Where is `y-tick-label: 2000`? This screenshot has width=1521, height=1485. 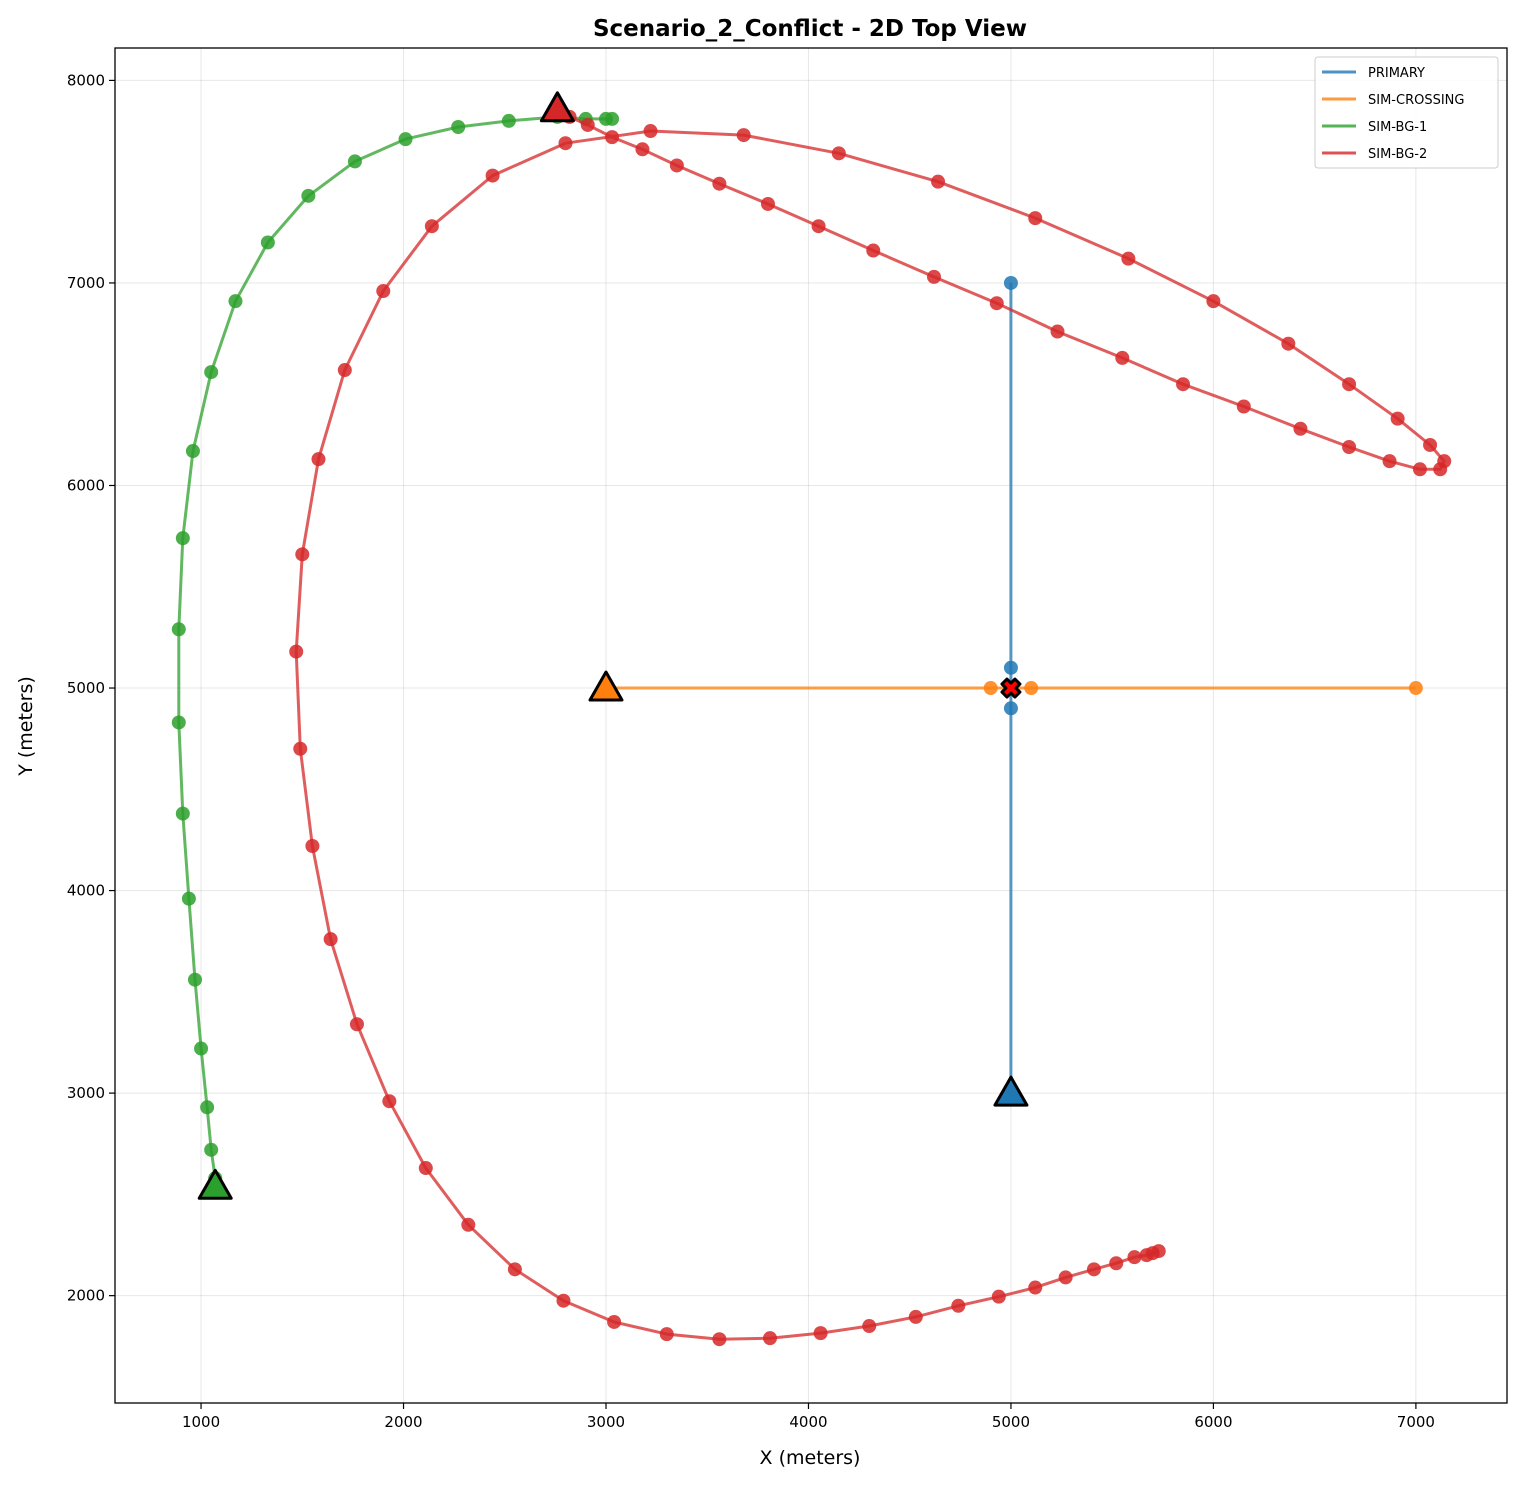 y-tick-label: 2000 is located at coordinates (86, 1296).